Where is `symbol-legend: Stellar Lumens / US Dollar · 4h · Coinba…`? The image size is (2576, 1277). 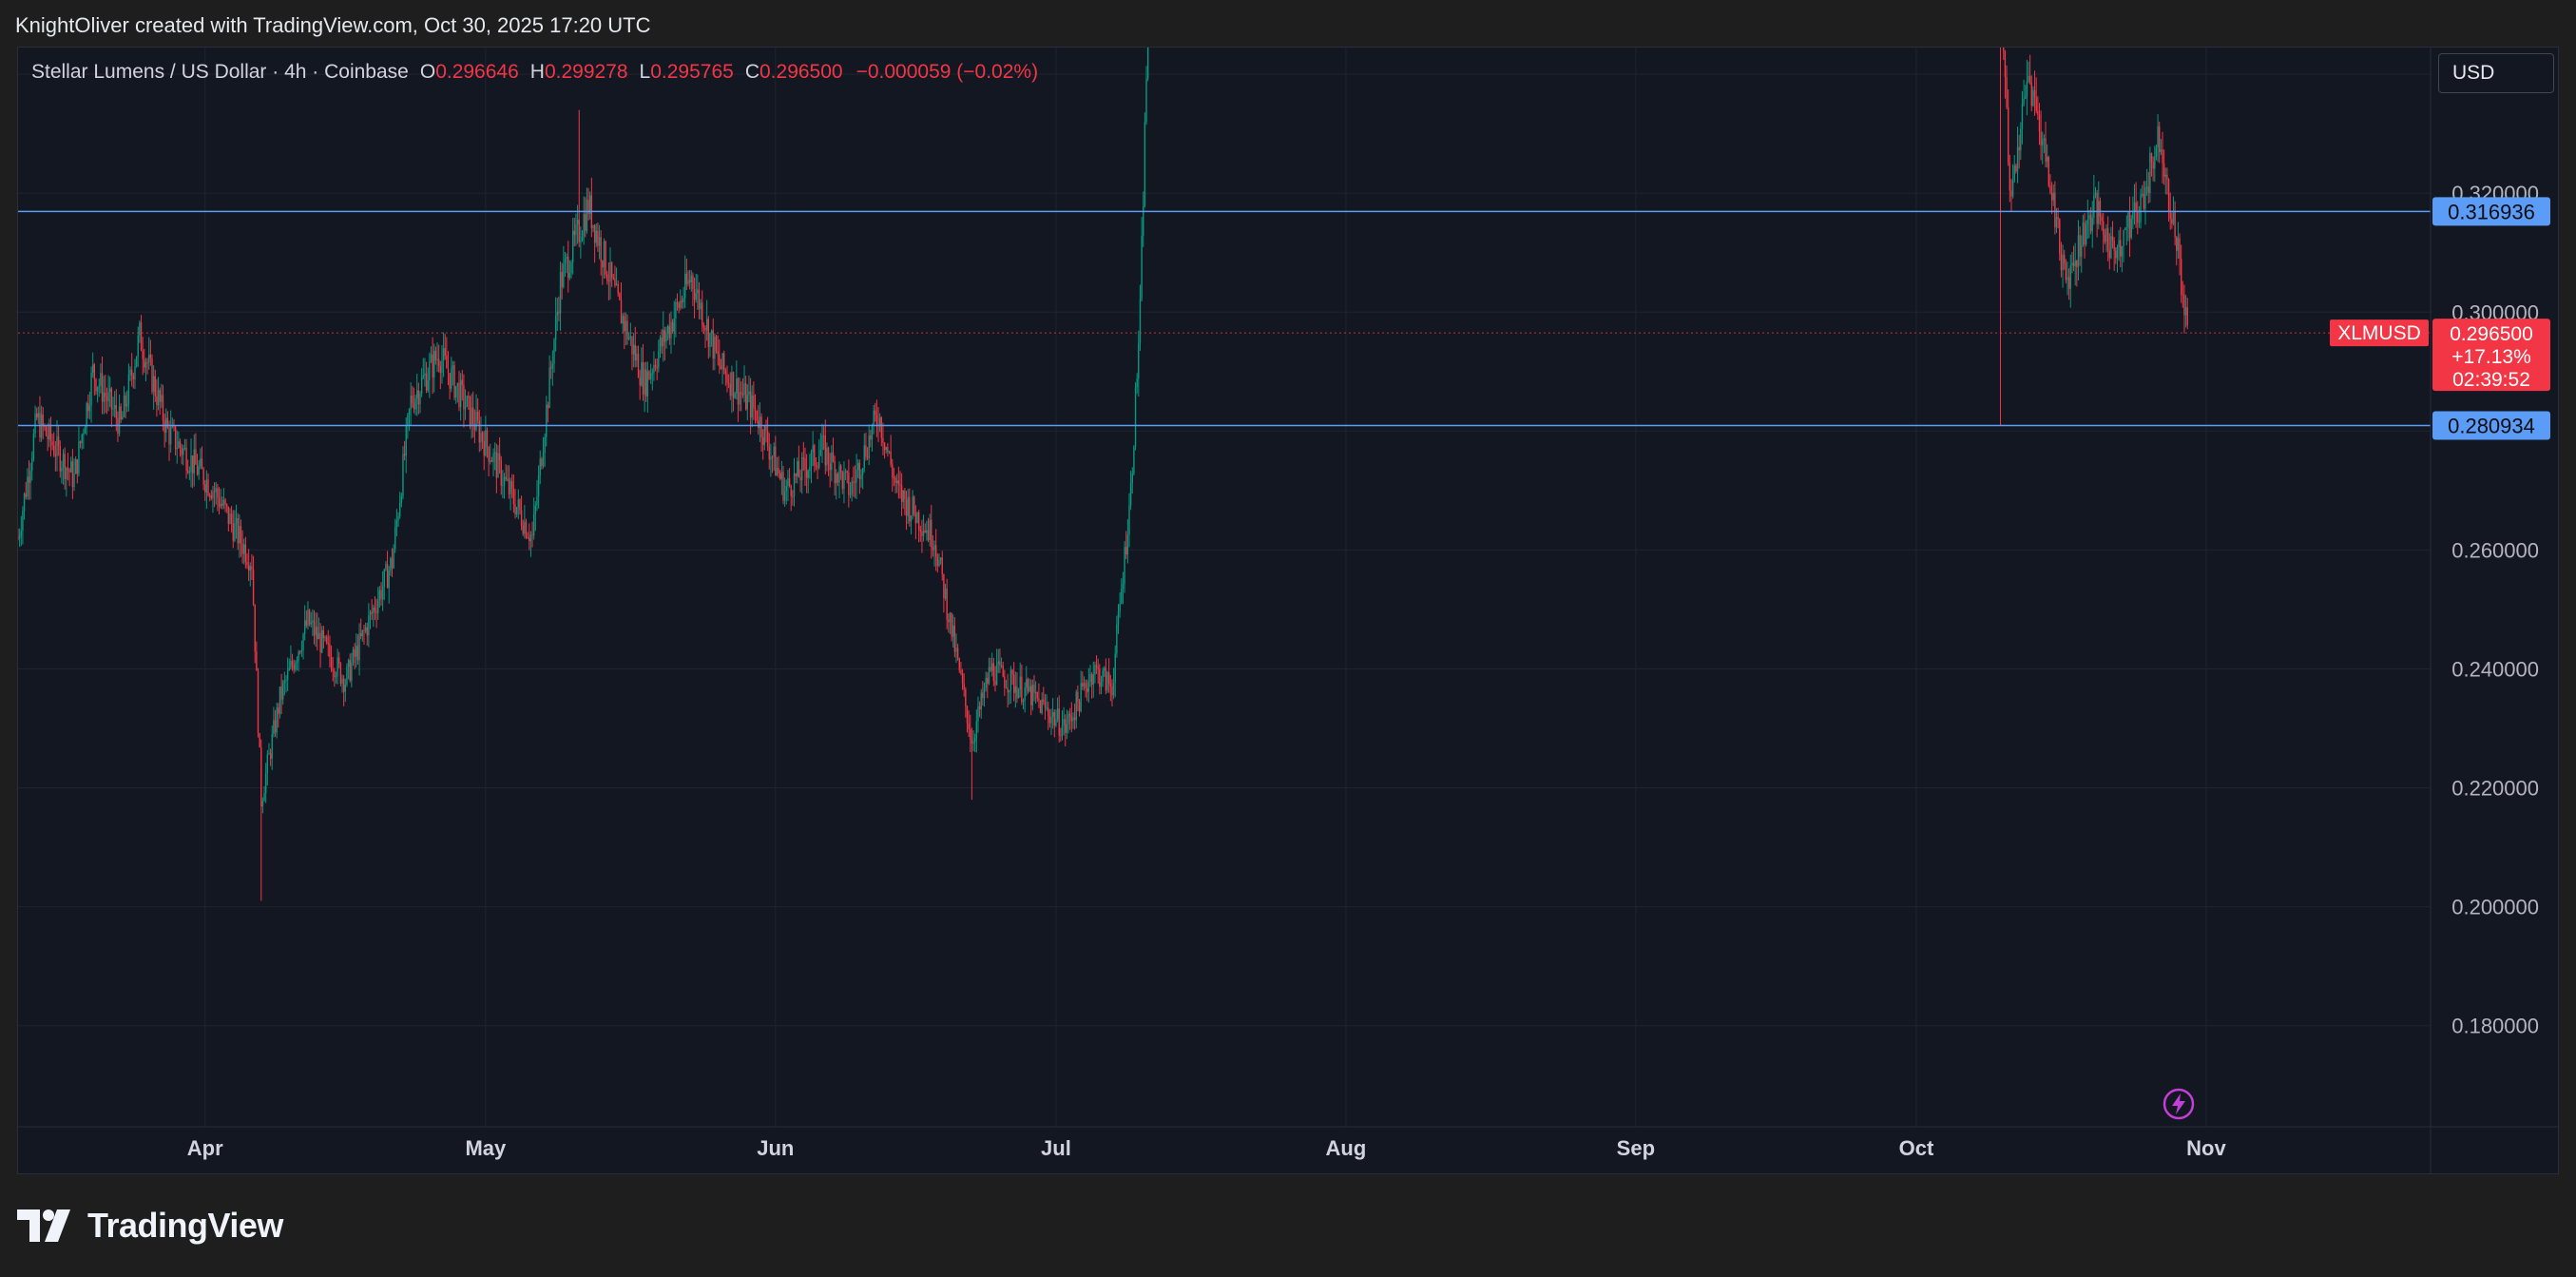
symbol-legend: Stellar Lumens / US Dollar · 4h · Coinba… is located at coordinates (535, 72).